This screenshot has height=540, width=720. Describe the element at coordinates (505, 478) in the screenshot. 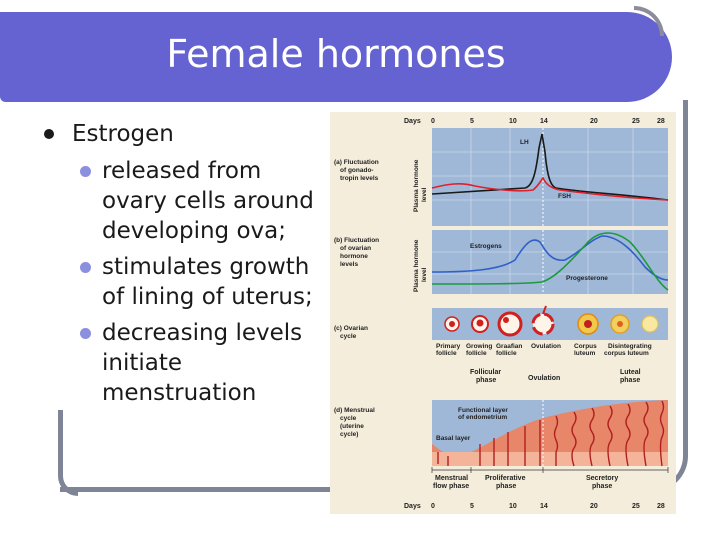

I see `proliferative-phase-label: Proliferative` at that location.